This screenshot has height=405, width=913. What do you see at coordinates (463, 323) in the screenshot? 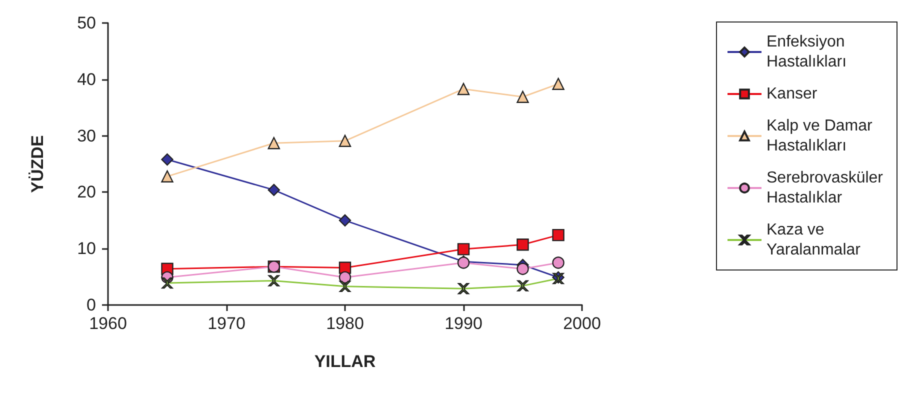
I see `x-tick-label: 1990` at bounding box center [463, 323].